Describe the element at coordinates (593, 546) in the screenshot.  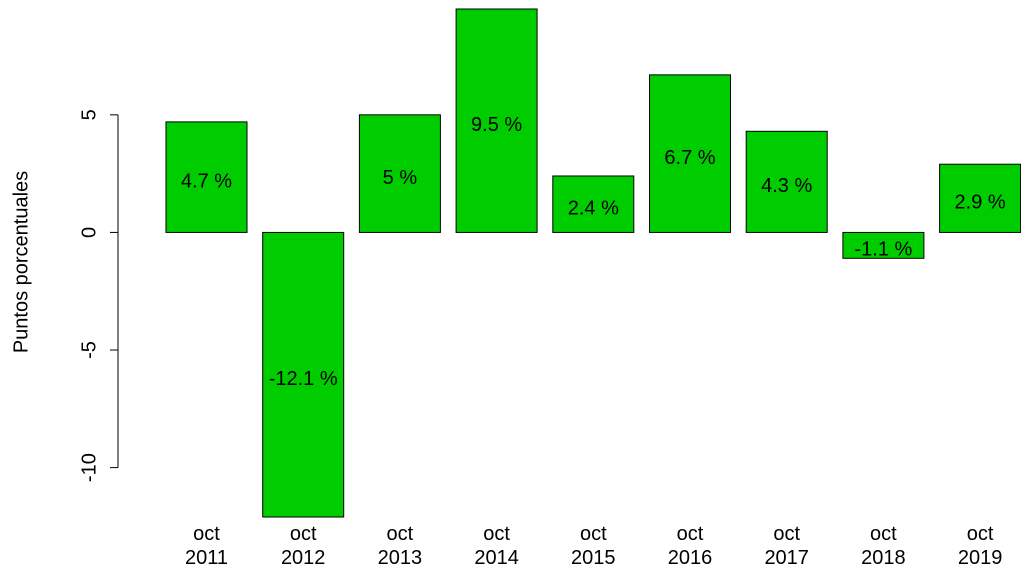
I see `x-tick-label: oct 2015` at that location.